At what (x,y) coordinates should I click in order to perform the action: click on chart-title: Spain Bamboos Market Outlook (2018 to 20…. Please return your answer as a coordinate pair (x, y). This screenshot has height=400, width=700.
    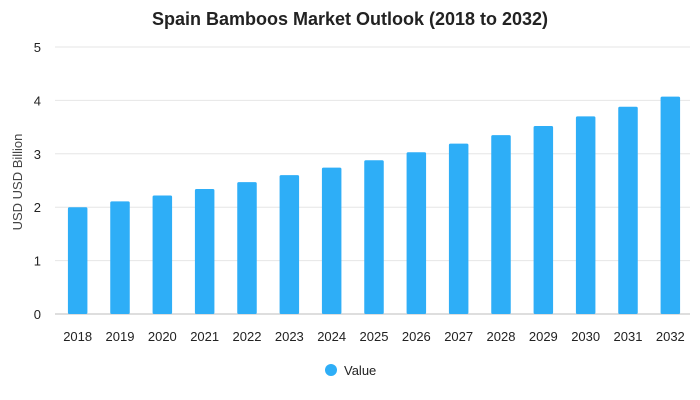
    Looking at the image, I should click on (350, 19).